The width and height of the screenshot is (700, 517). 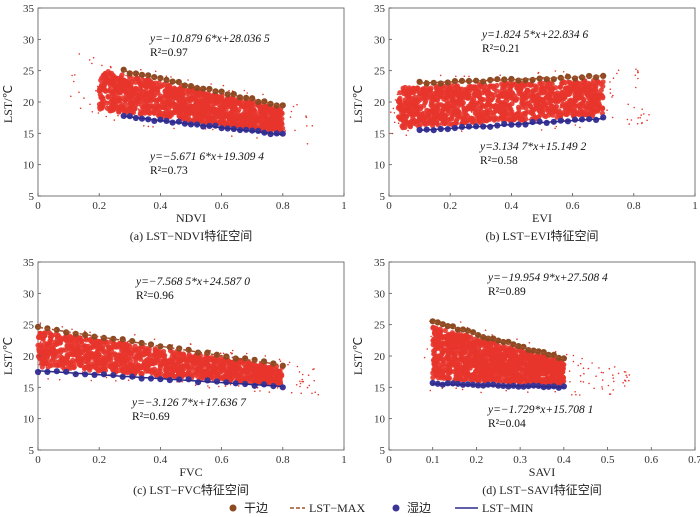 I want to click on x-tick-label: 0.8, so click(x=283, y=206).